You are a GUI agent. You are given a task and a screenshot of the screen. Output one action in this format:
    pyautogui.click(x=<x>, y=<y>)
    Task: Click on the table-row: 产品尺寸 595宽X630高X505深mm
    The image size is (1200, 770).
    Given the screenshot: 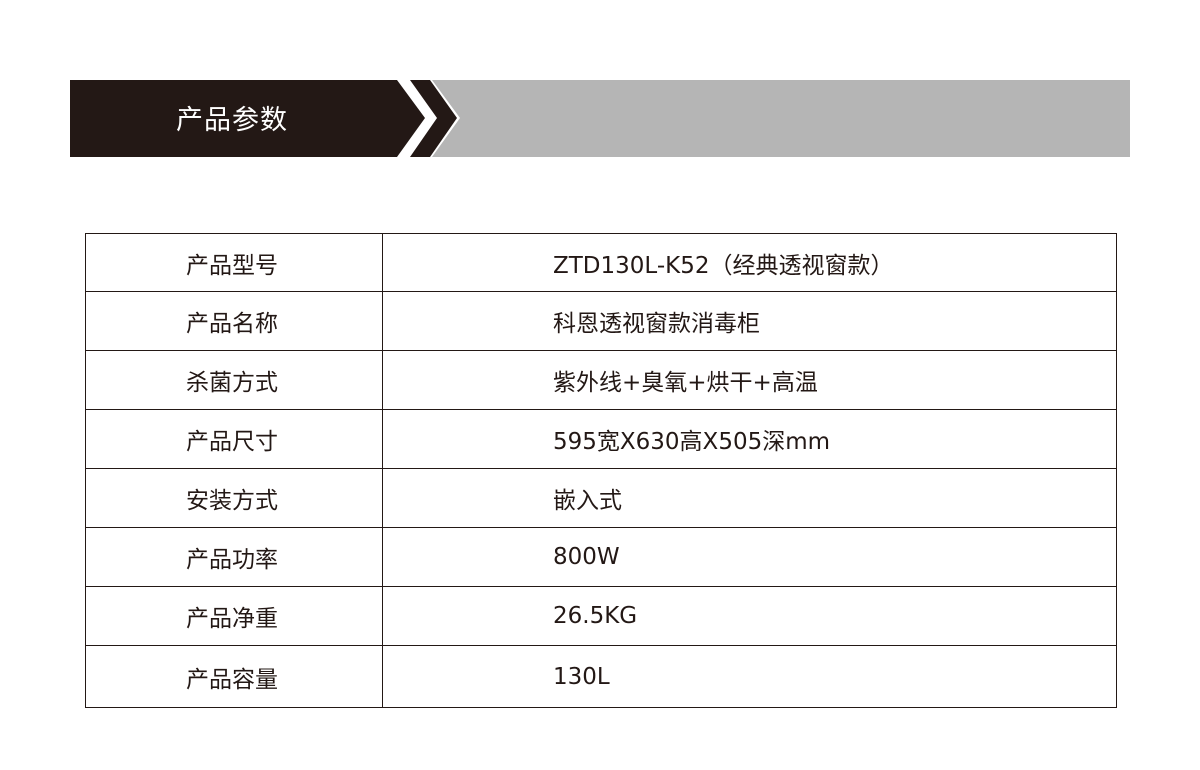 What is the action you would take?
    pyautogui.click(x=601, y=439)
    